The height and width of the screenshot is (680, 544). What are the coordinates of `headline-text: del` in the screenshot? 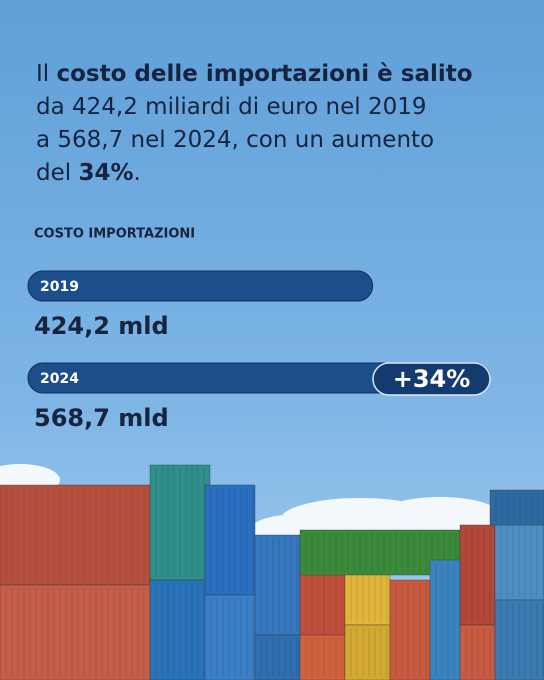 It's located at (57, 173).